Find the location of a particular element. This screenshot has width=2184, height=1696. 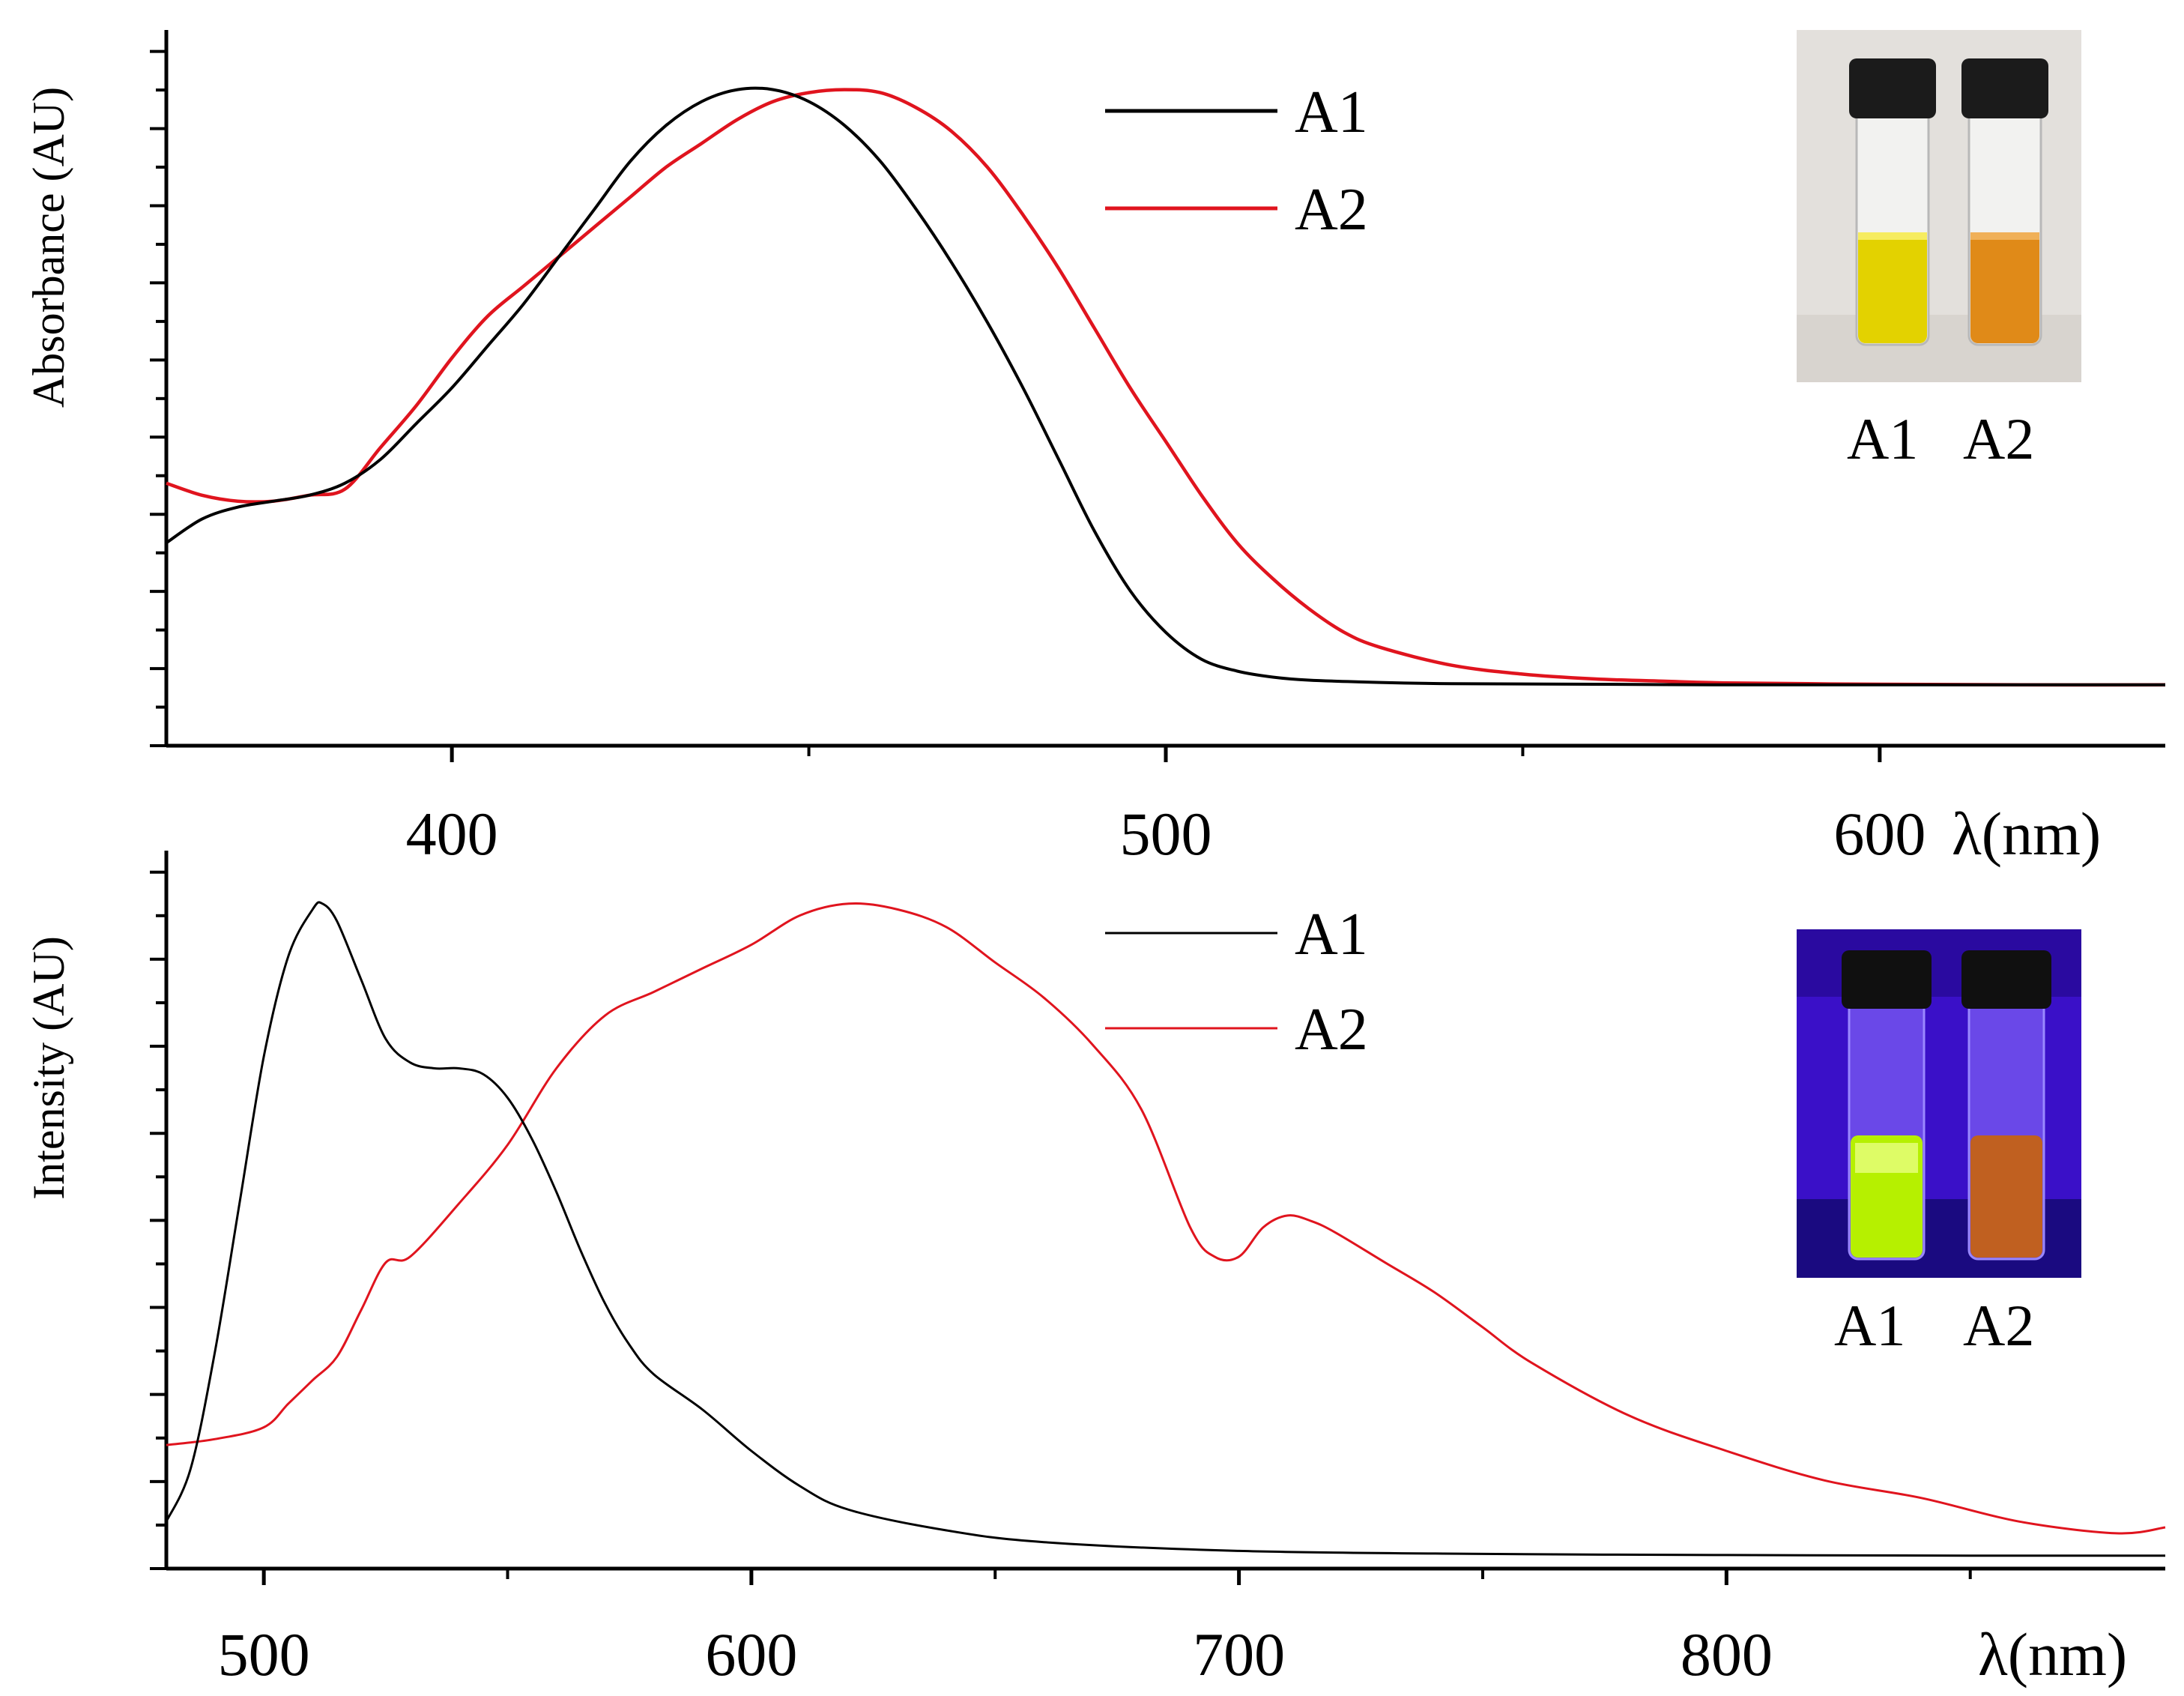

emission-x-tick-label: 800 is located at coordinates (1727, 1654).